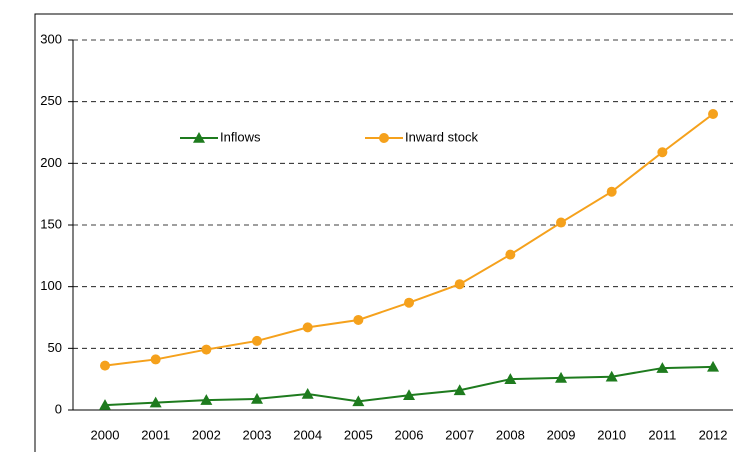  Describe the element at coordinates (441, 136) in the screenshot. I see `legend-label: Inward stock` at that location.